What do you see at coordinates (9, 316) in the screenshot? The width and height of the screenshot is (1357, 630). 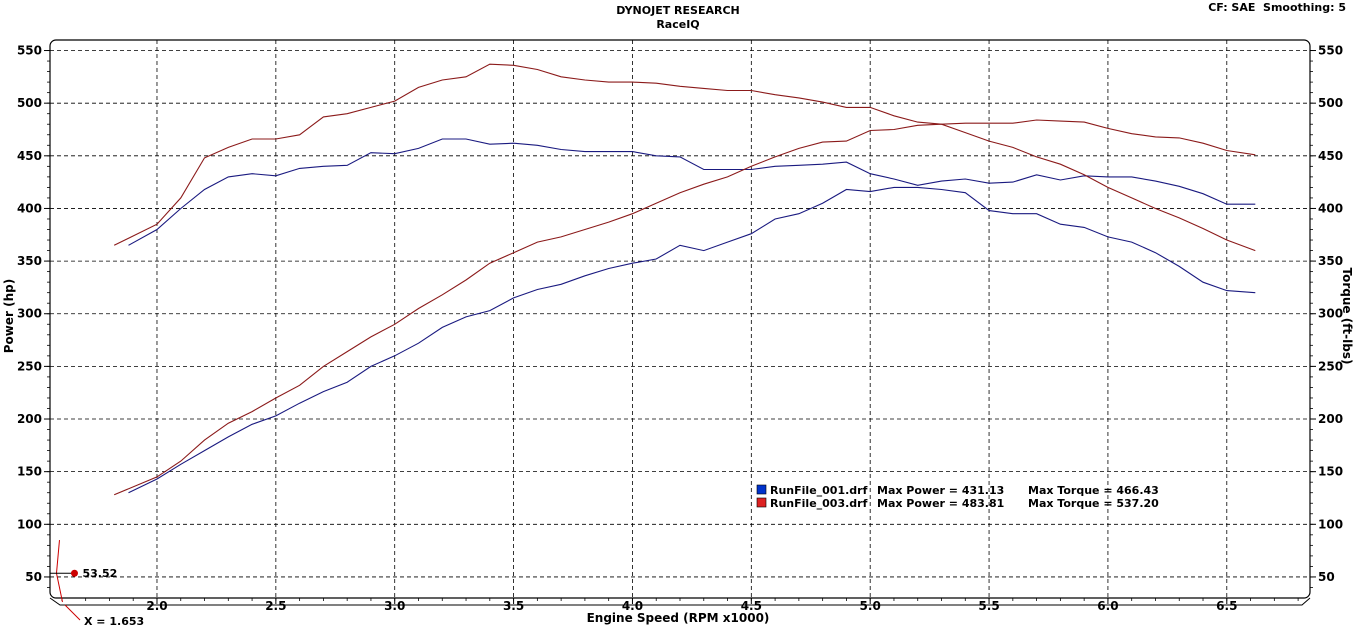 I see `y-axis-title: Power (hp)` at bounding box center [9, 316].